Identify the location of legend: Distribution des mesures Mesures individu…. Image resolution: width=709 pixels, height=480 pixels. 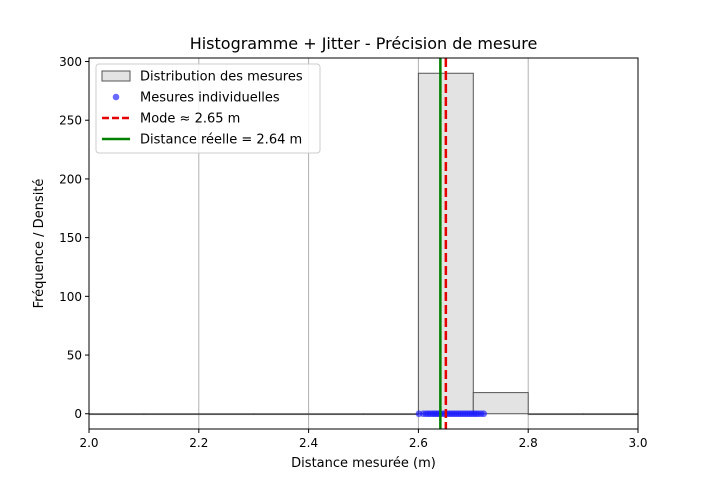
(208, 108).